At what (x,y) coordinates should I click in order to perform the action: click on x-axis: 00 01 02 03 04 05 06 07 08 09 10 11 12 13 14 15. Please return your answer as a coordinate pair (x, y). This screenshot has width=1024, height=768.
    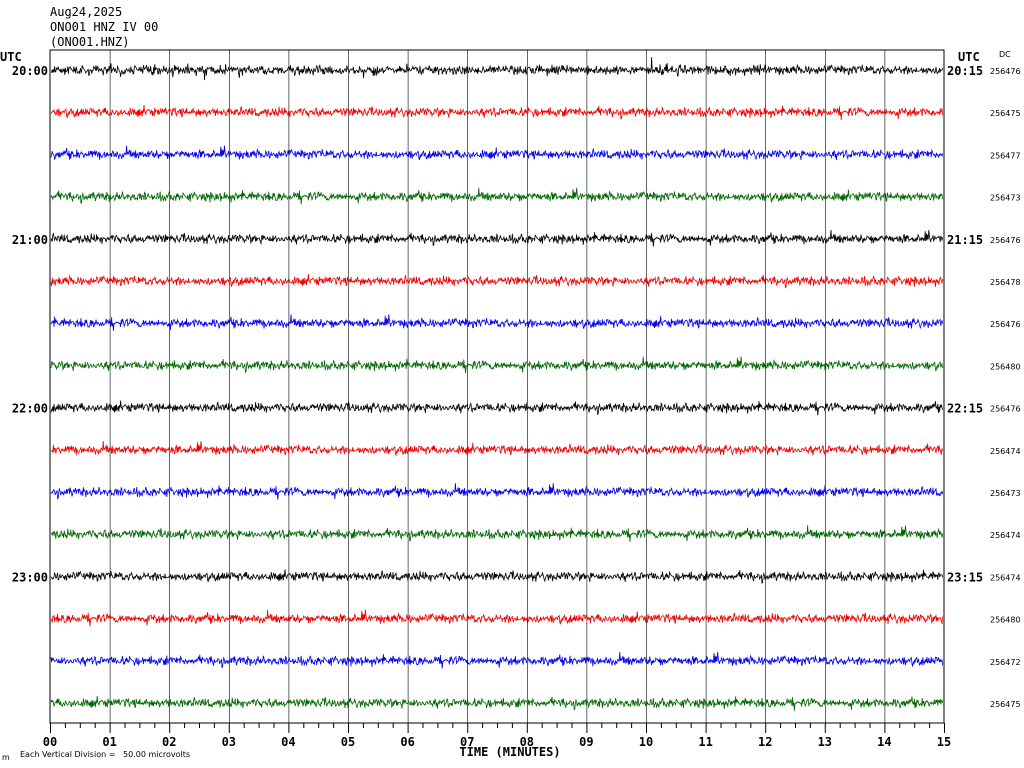
    Looking at the image, I should click on (497, 736).